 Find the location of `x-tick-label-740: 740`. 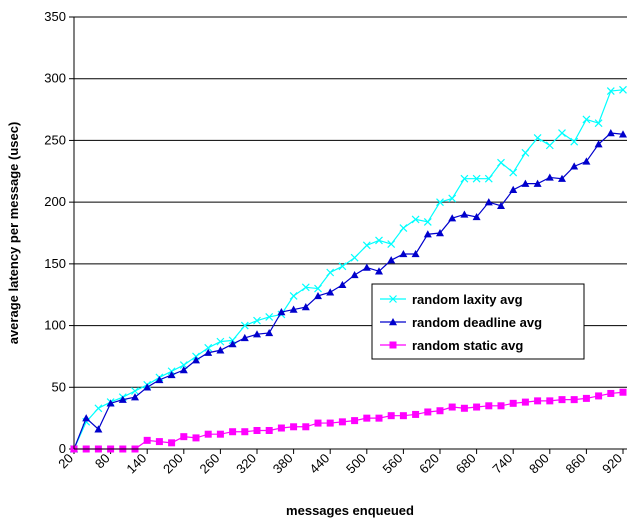

x-tick-label-740: 740 is located at coordinates (502, 464).